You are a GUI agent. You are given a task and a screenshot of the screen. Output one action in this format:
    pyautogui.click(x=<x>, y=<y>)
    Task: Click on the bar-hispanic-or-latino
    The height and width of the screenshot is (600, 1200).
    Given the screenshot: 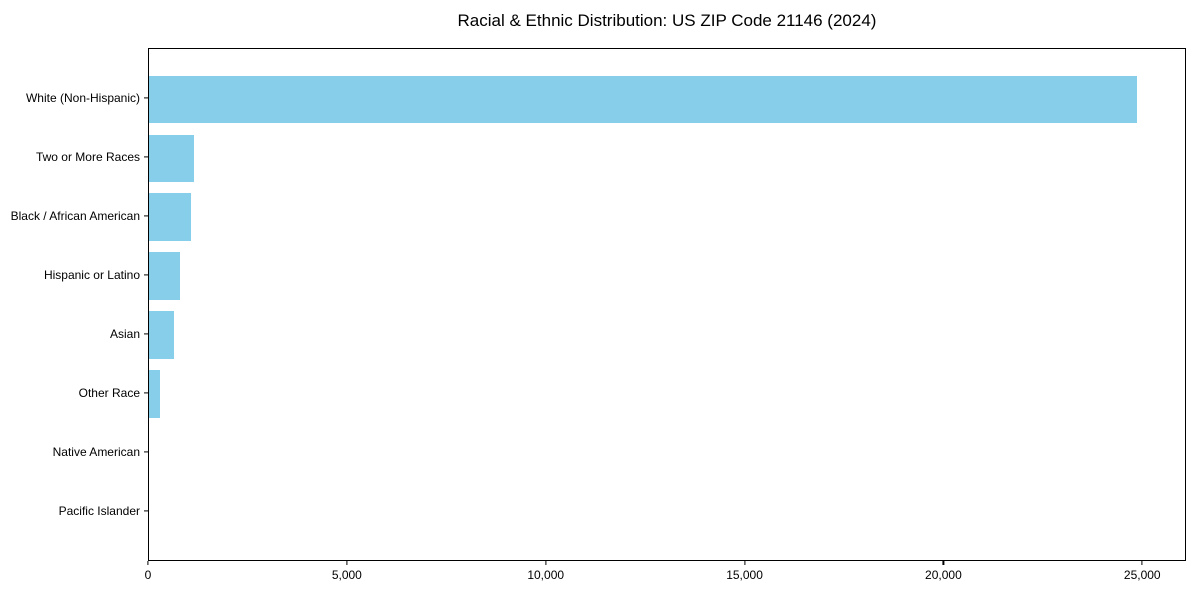 What is the action you would take?
    pyautogui.click(x=165, y=276)
    